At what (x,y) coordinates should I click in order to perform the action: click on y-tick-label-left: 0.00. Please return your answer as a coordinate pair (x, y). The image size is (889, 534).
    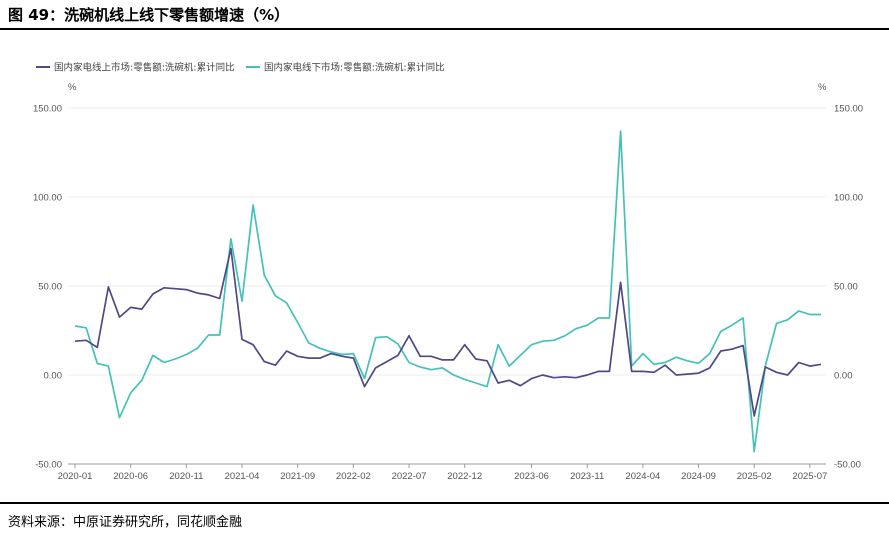
    Looking at the image, I should click on (53, 376).